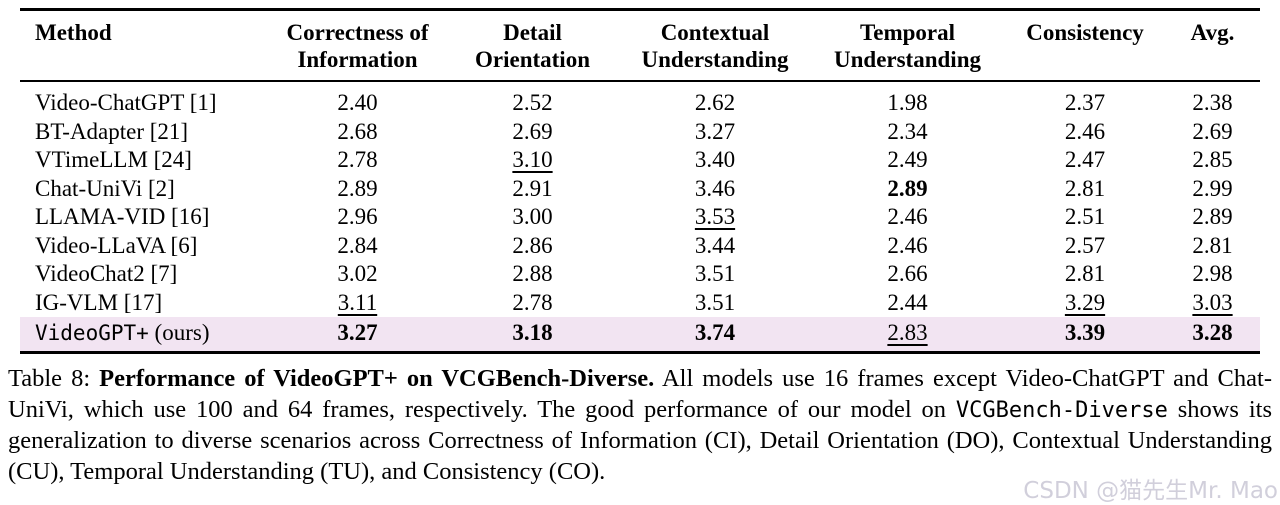 This screenshot has height=505, width=1280. I want to click on table-row: VideoChat2 [7] 3.02 2.88 3.51 2.66 2.81 2.98, so click(640, 274).